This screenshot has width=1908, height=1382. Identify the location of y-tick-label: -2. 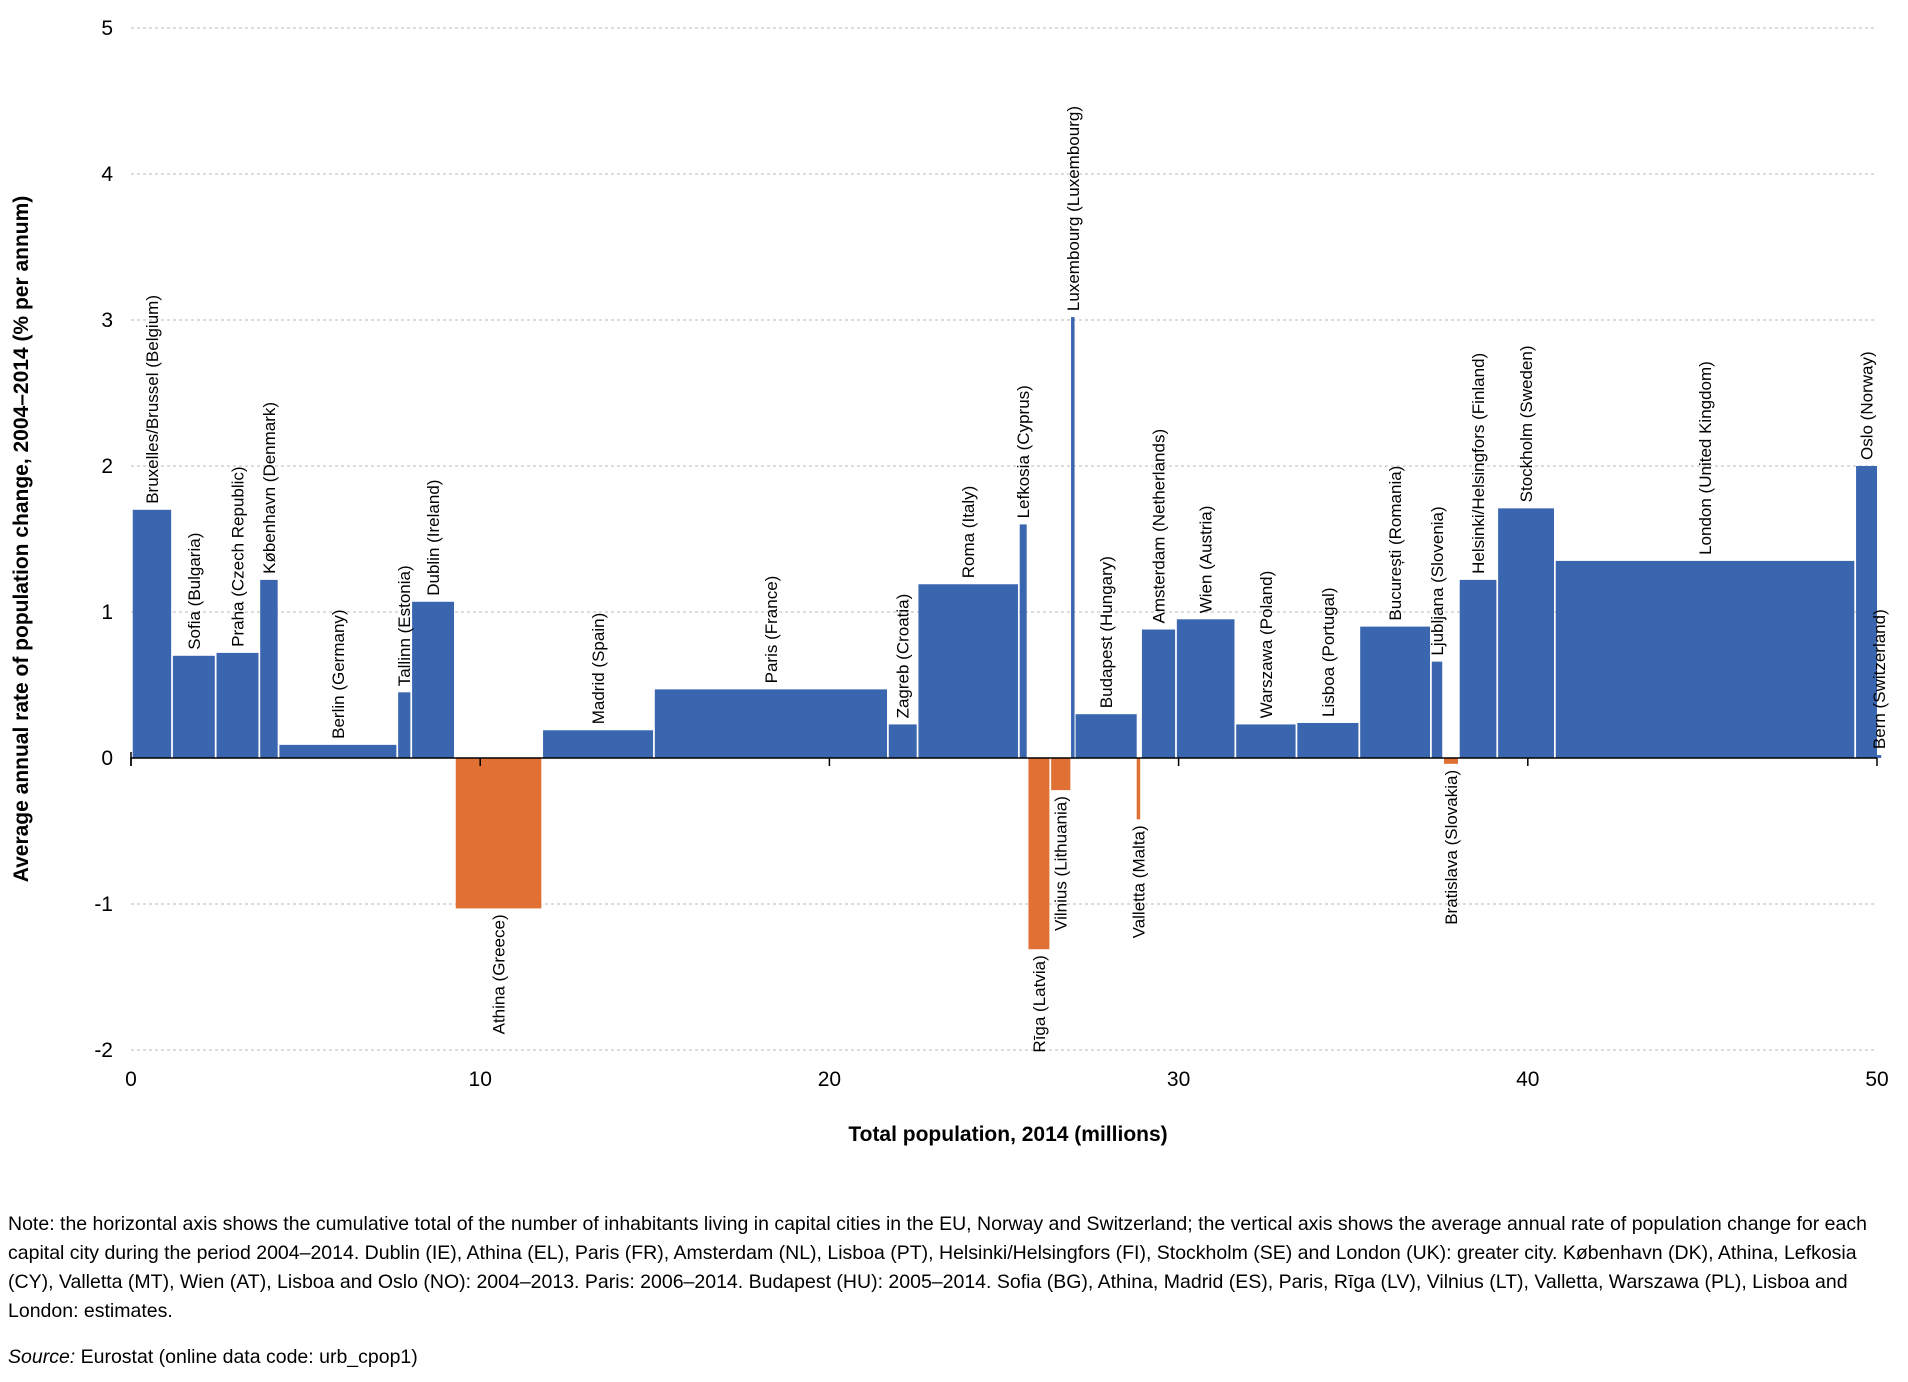
(103, 1050).